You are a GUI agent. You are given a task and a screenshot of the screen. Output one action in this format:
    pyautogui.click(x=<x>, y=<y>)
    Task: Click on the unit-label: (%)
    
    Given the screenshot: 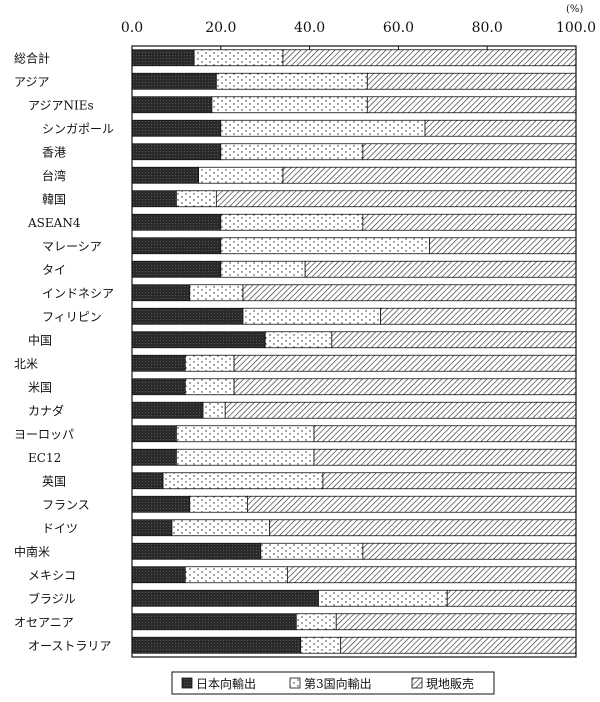 What is the action you would take?
    pyautogui.click(x=574, y=9)
    